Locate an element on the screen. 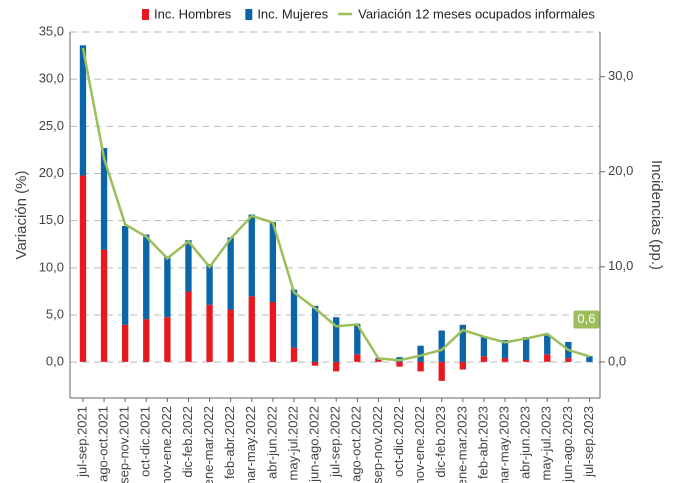  x-tick-label: sep-nov.2021 is located at coordinates (124, 444).